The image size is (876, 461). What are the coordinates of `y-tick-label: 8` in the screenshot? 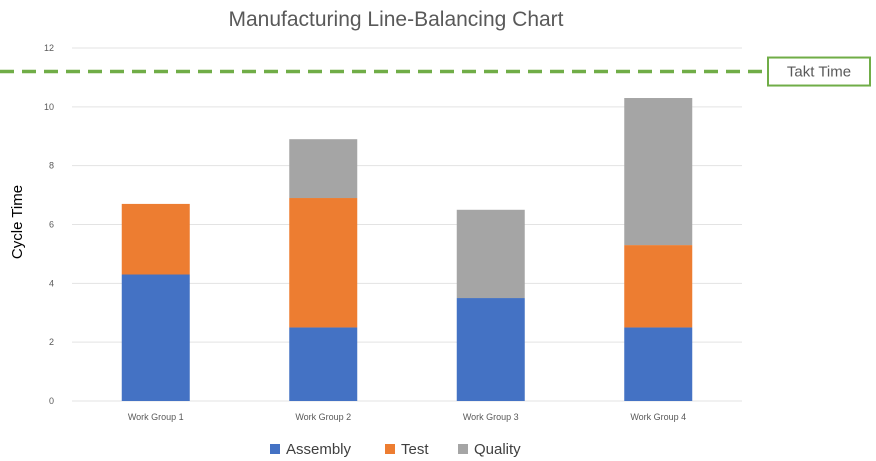 It's located at (51, 166).